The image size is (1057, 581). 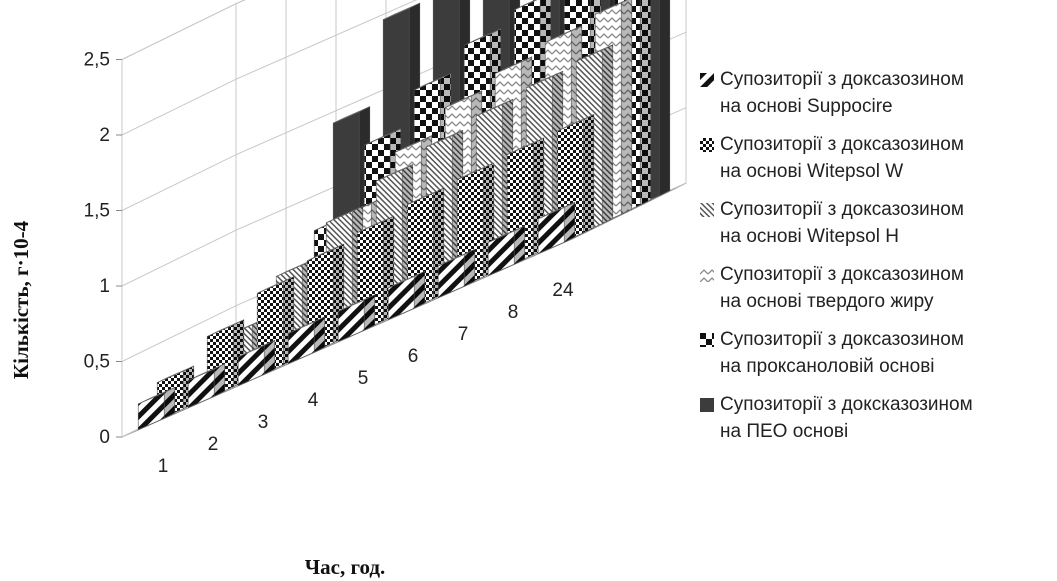 What do you see at coordinates (345, 567) in the screenshot?
I see `x-axis-title: Час, год.` at bounding box center [345, 567].